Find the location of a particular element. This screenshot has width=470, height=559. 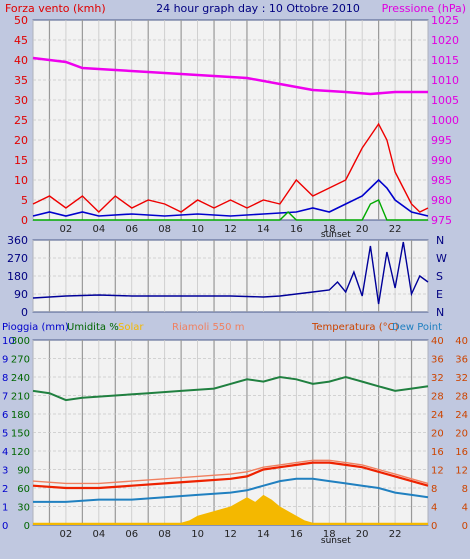

temperature-right-tick-label: 28 is located at coordinates (461, 397).